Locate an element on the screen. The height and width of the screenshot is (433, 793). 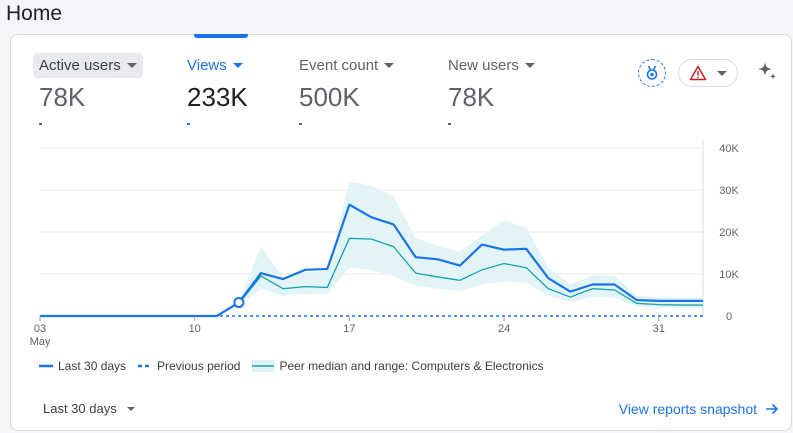
alerts-dropdown is located at coordinates (708, 73).